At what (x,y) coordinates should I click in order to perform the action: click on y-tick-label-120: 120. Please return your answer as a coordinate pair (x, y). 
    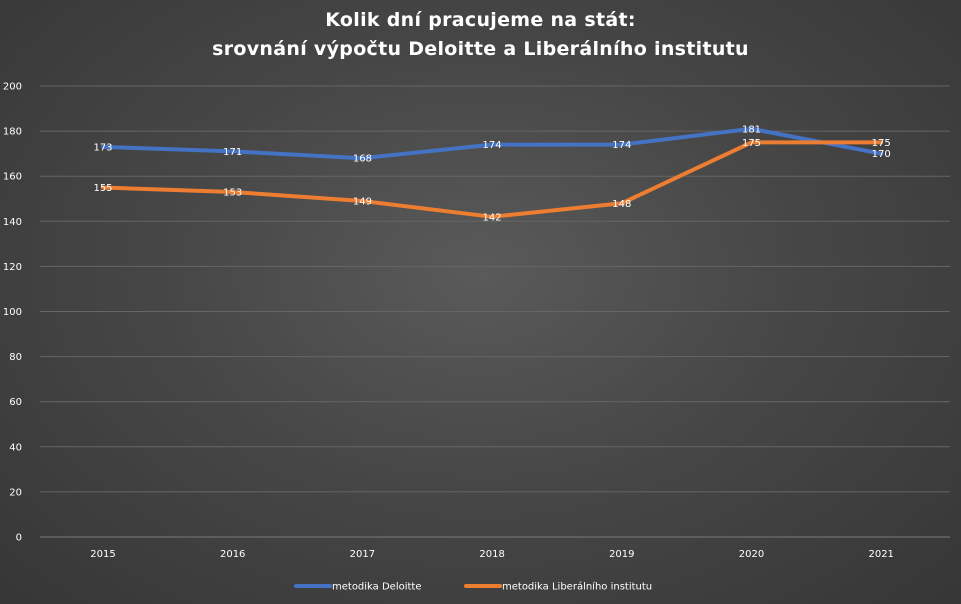
    Looking at the image, I should click on (12, 267).